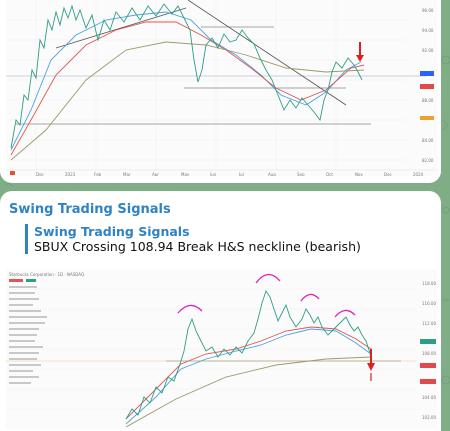 The width and height of the screenshot is (450, 431). Describe the element at coordinates (371, 365) in the screenshot. I see `signal-arrow-bottom` at that location.